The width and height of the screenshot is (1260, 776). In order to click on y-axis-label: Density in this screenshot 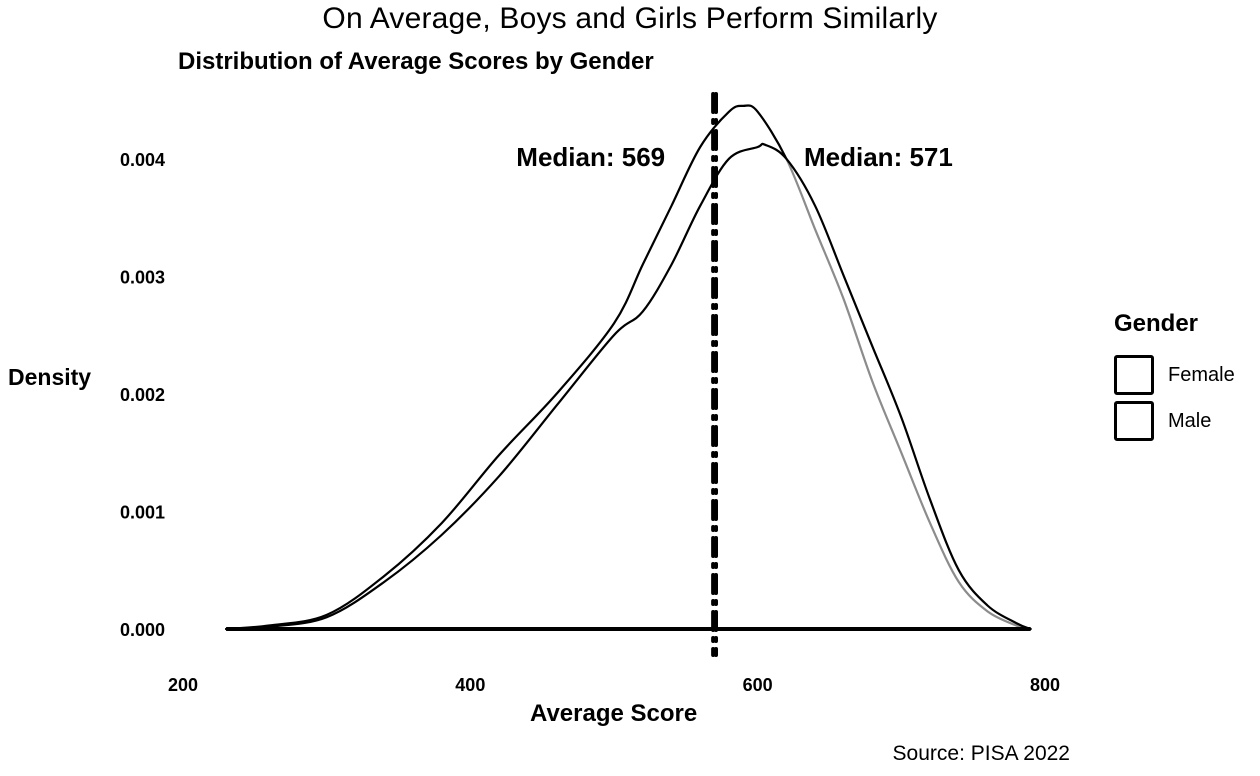, I will do `click(50, 377)`.